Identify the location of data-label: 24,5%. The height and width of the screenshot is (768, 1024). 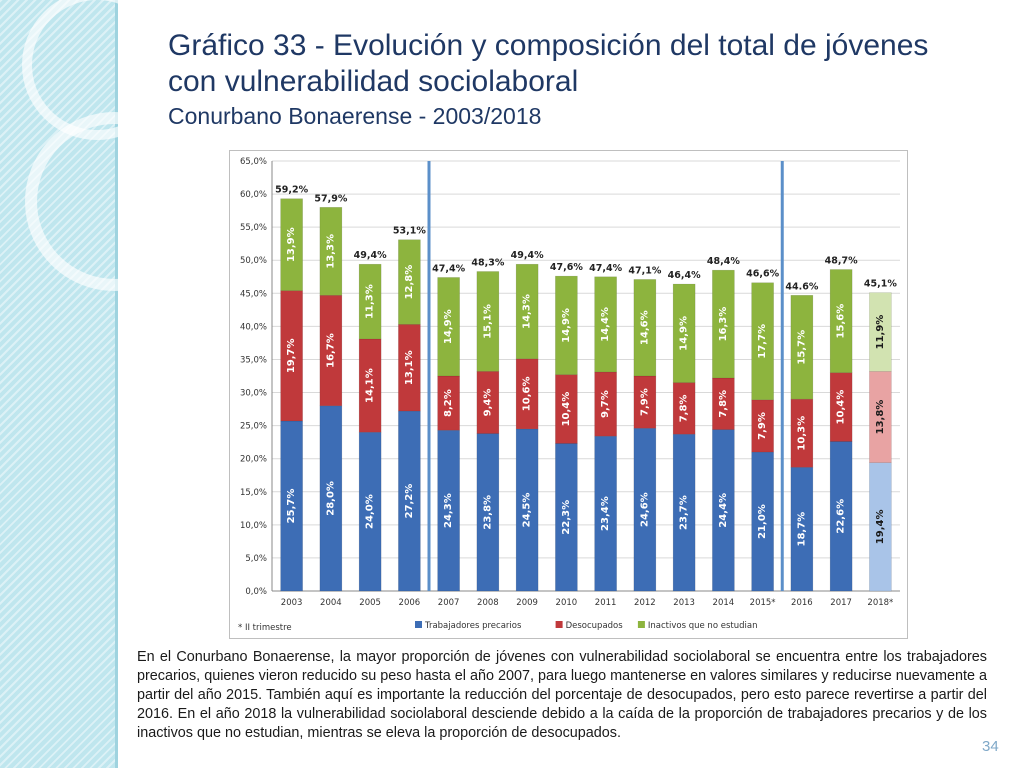
(527, 510).